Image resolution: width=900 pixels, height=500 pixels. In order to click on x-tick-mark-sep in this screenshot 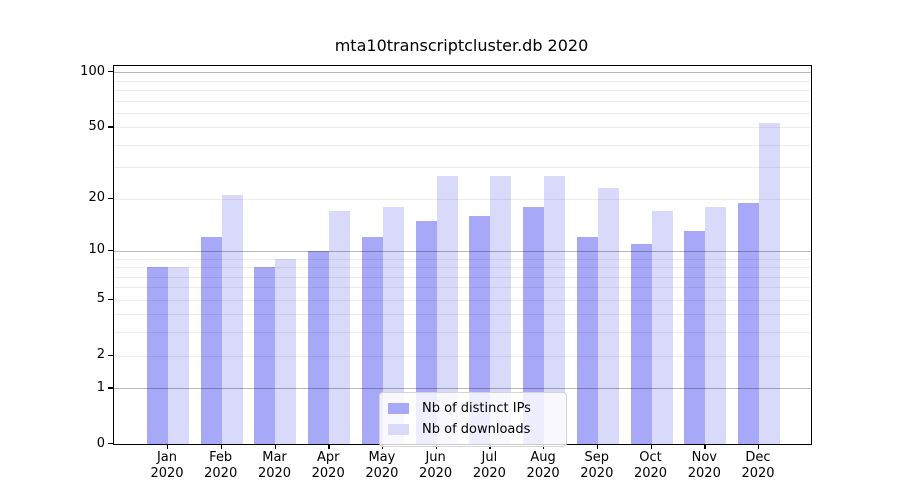, I will do `click(597, 446)`.